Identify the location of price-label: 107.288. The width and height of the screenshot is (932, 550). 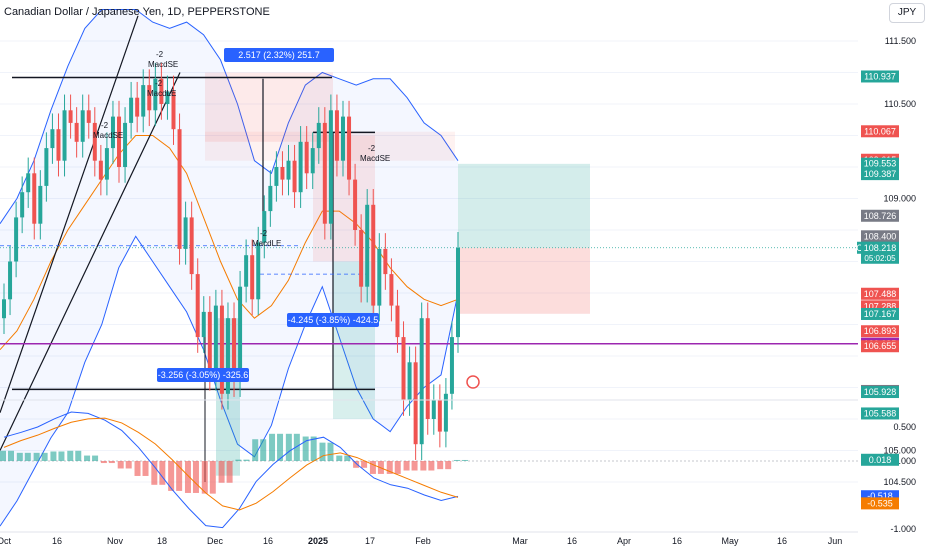
(880, 306).